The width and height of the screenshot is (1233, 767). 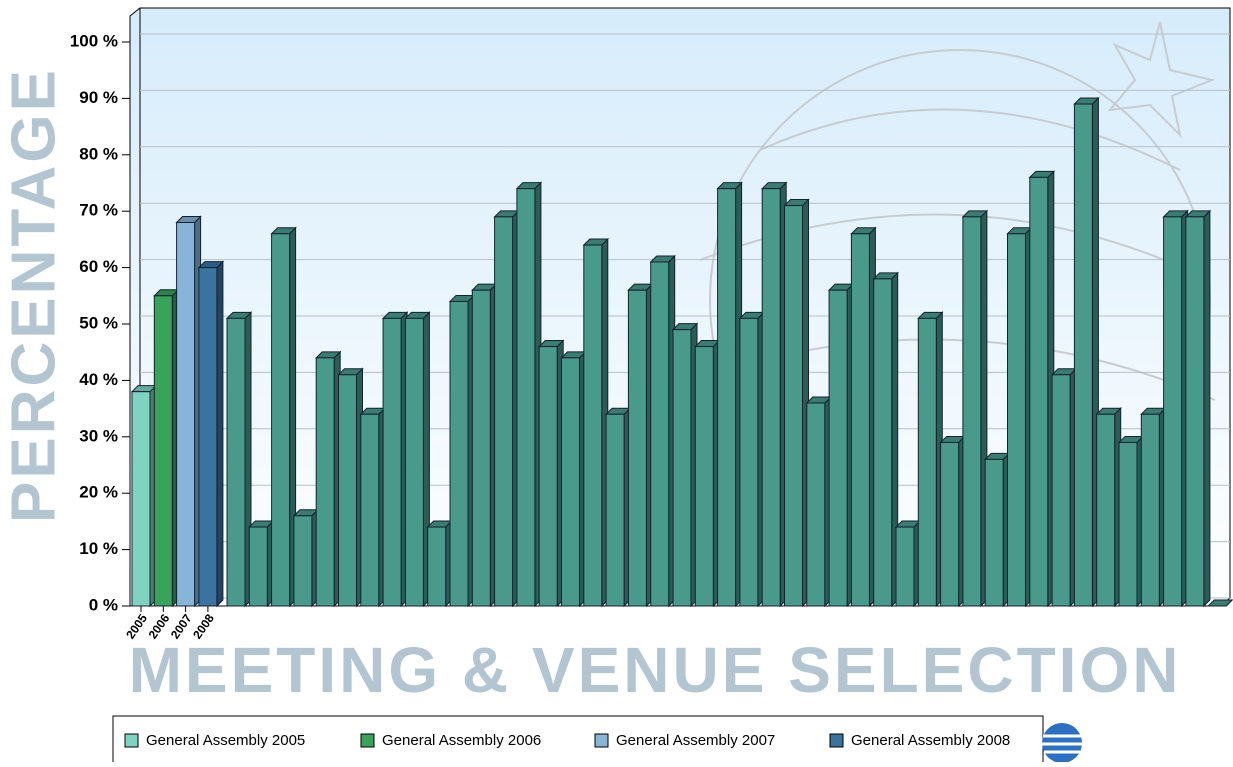 I want to click on y-tick-label: 80 %, so click(x=98, y=153).